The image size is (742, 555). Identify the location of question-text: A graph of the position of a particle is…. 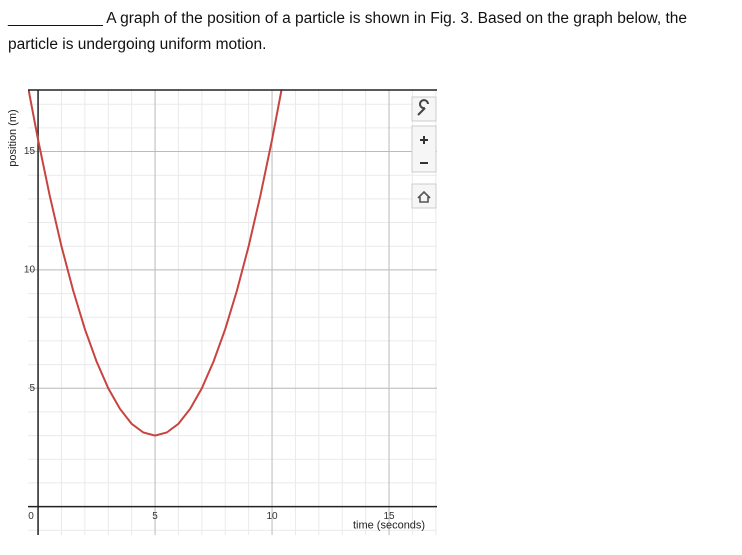
(348, 31).